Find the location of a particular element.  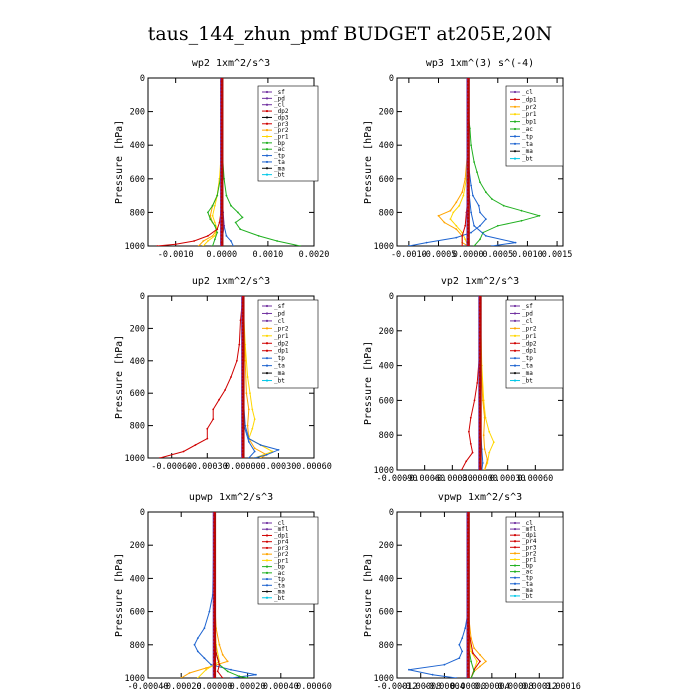

data-point_bp is located at coordinates (258, 236).